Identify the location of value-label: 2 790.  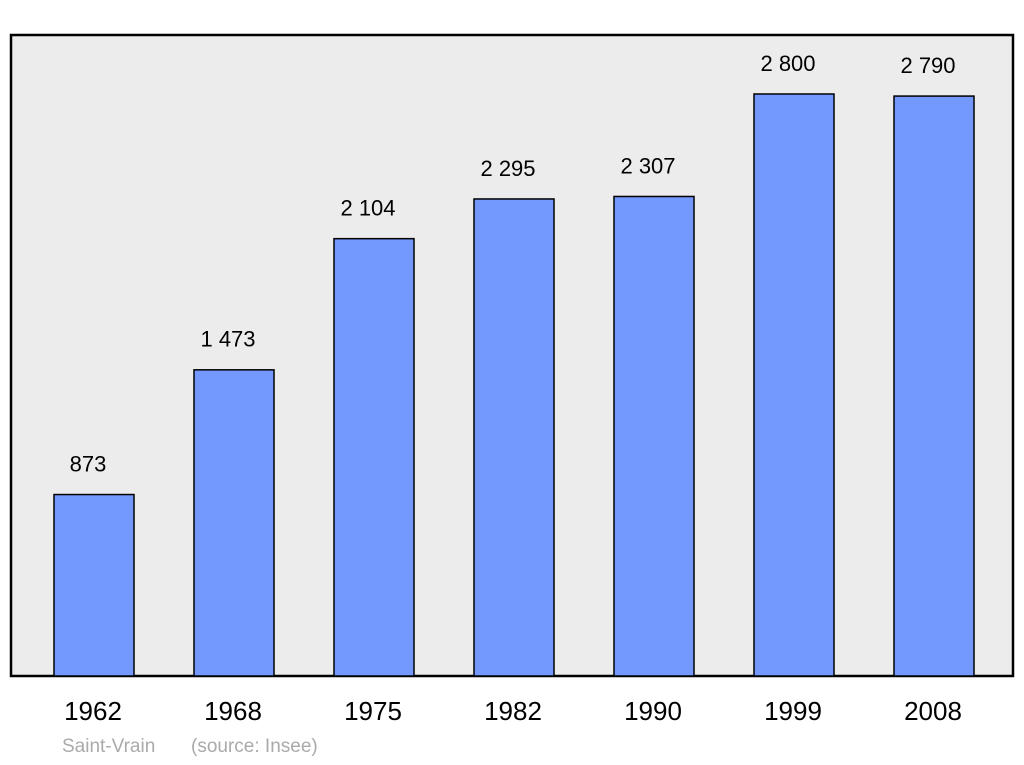
(927, 65).